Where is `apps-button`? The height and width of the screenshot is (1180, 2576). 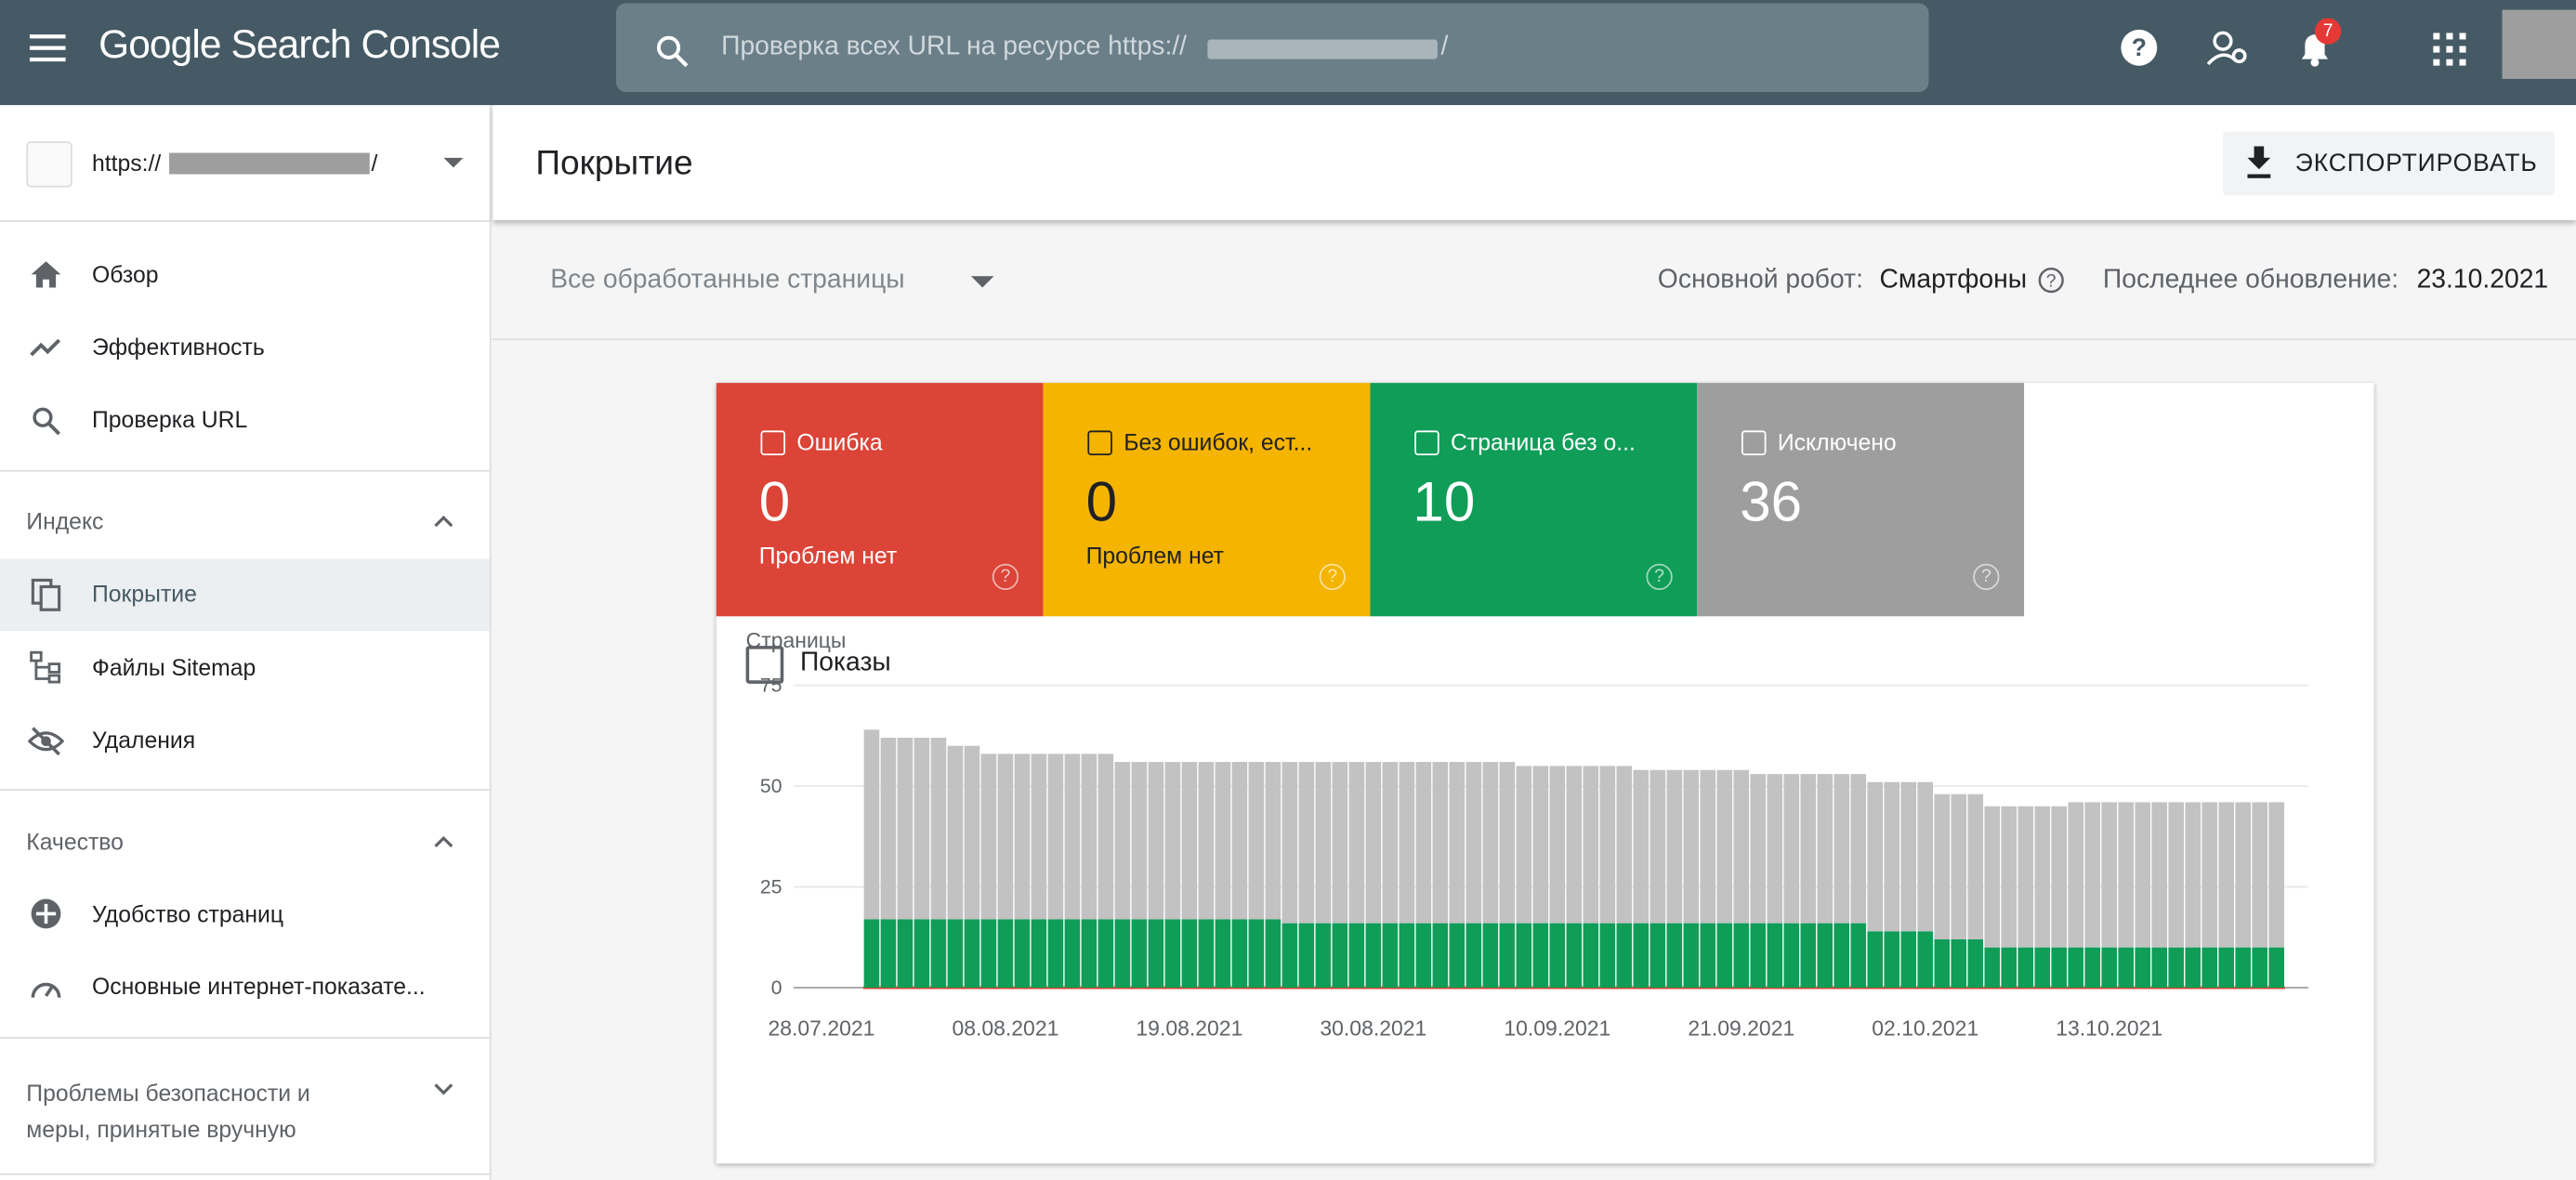 apps-button is located at coordinates (2449, 49).